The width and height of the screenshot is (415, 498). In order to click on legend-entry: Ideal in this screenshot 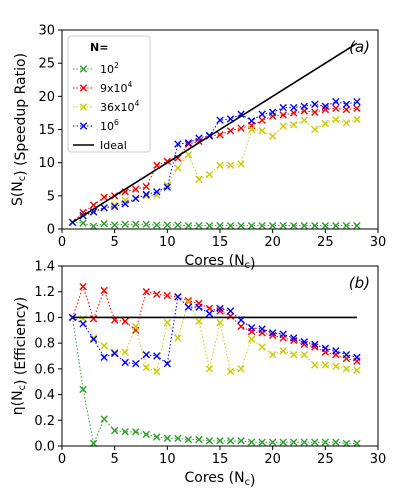, I will do `click(113, 145)`.